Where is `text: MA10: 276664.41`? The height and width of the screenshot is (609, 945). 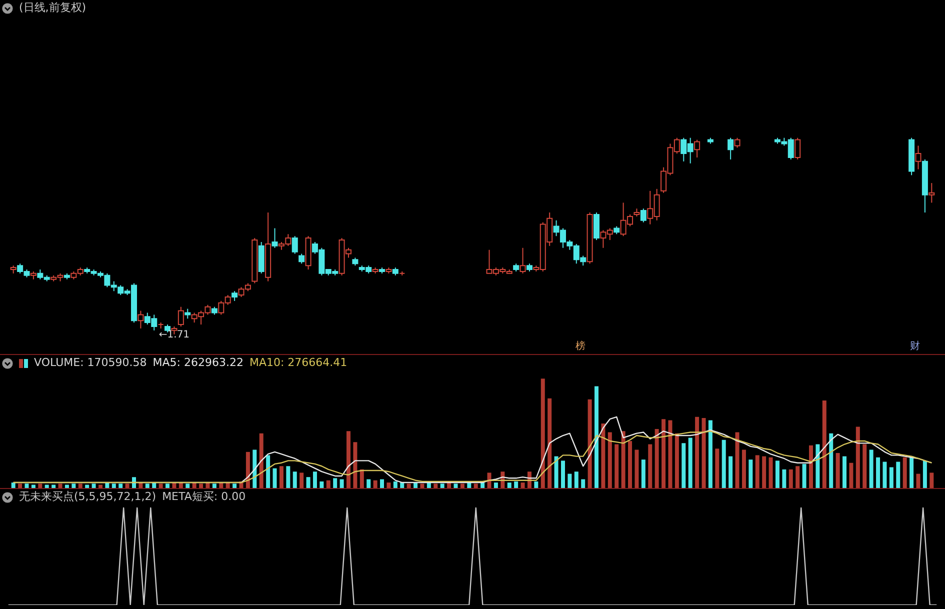
text: MA10: 276664.41 is located at coordinates (298, 363).